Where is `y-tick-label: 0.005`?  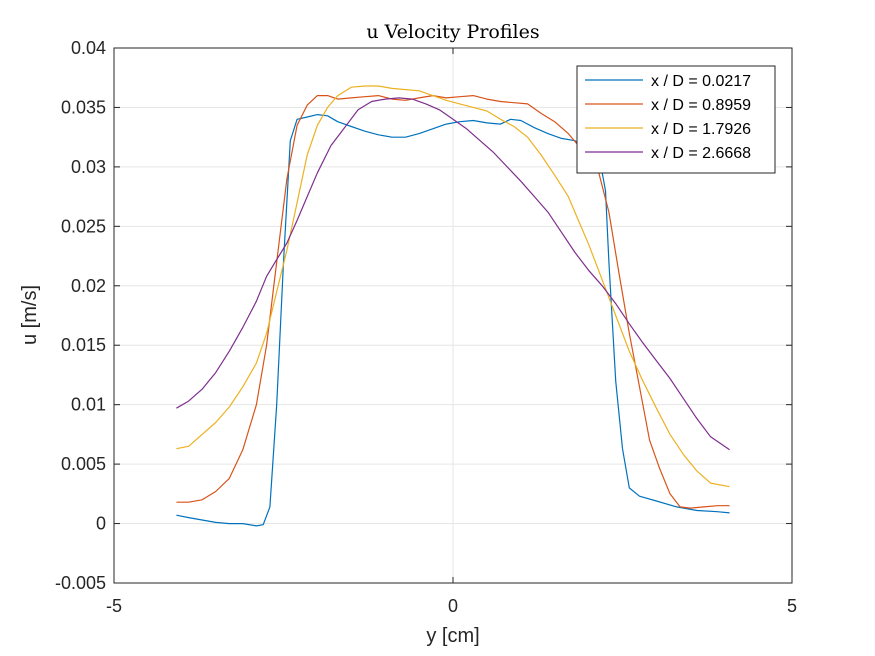
y-tick-label: 0.005 is located at coordinates (83, 464).